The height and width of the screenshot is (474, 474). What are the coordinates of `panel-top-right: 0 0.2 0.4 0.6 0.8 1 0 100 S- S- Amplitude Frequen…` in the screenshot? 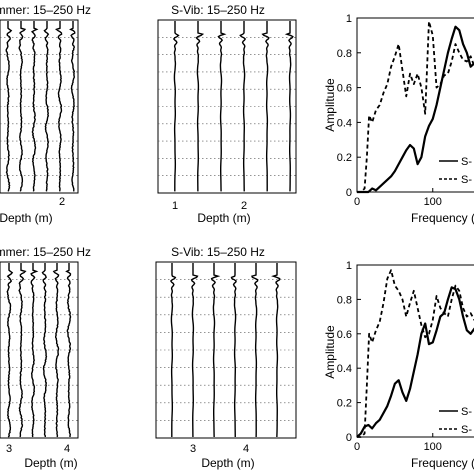 It's located at (398, 119).